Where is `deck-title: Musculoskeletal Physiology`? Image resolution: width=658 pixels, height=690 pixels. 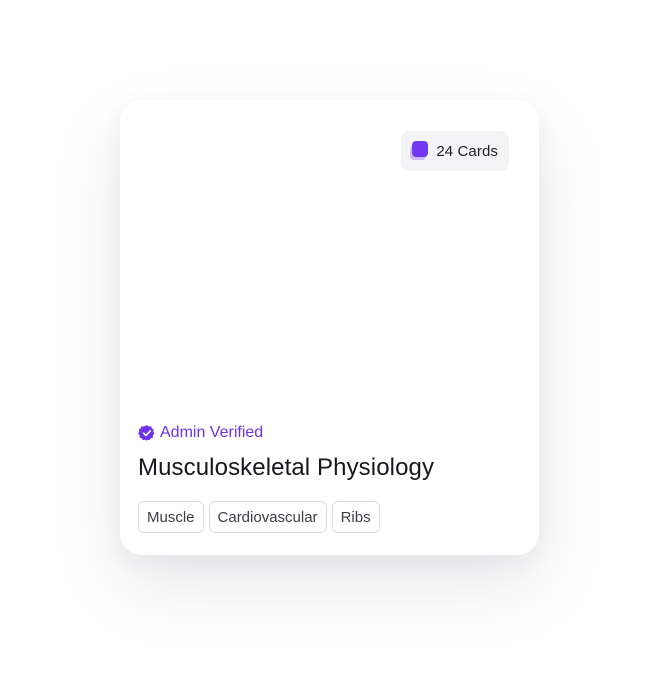 deck-title: Musculoskeletal Physiology is located at coordinates (286, 467).